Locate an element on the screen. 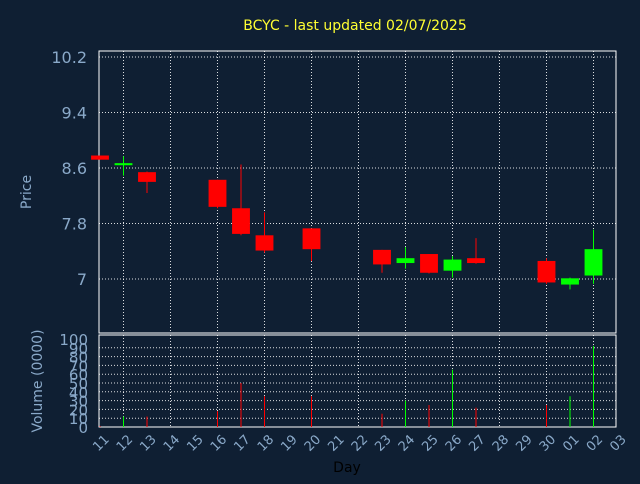 This screenshot has width=640, height=484. day-tick-label: 27 is located at coordinates (477, 443).